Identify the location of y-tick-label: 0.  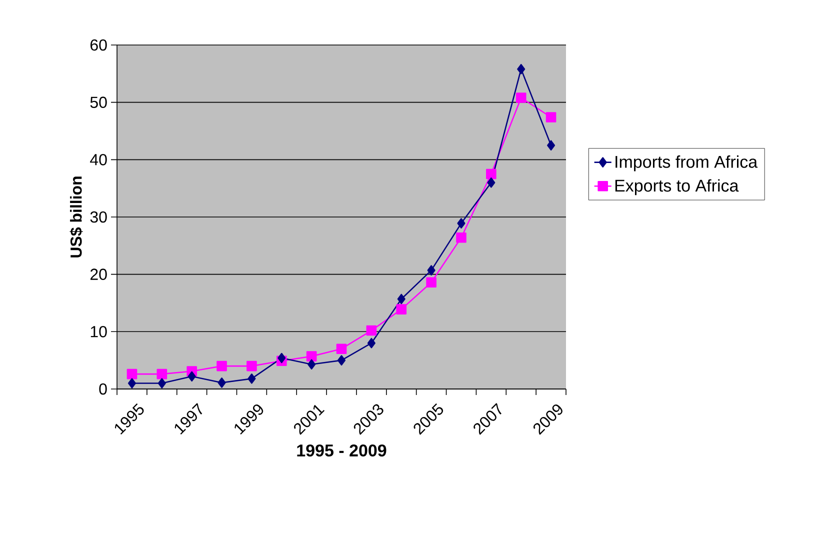
(103, 389).